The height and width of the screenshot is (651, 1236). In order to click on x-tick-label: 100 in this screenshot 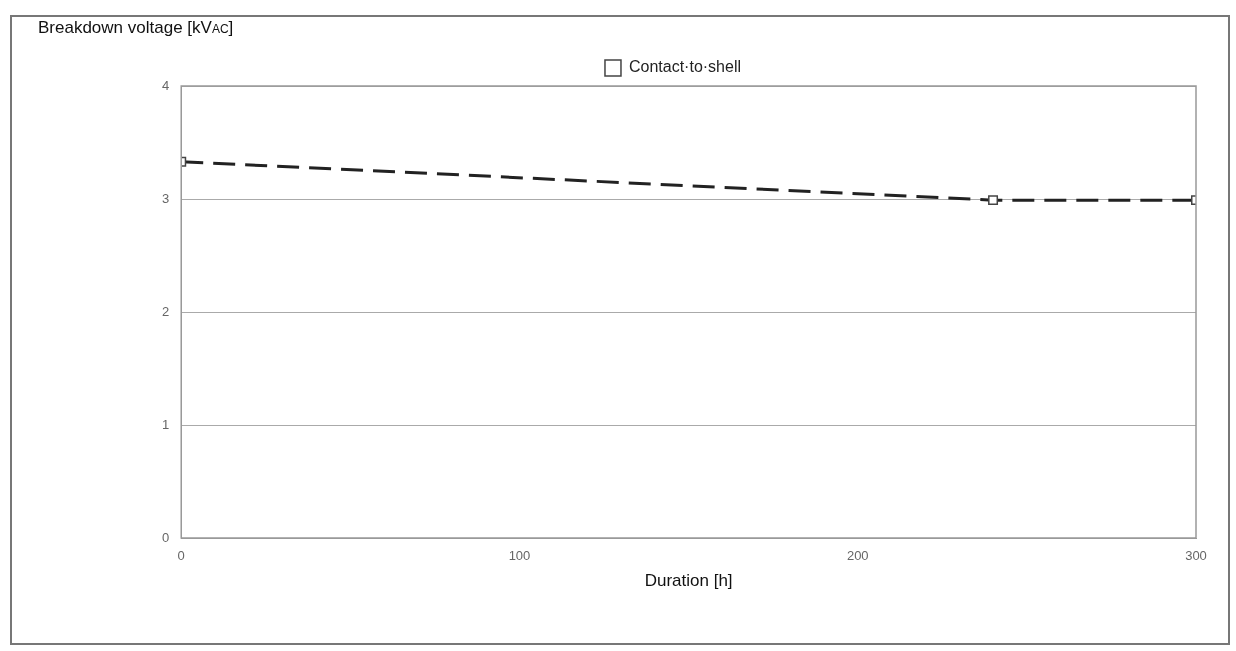, I will do `click(519, 556)`.